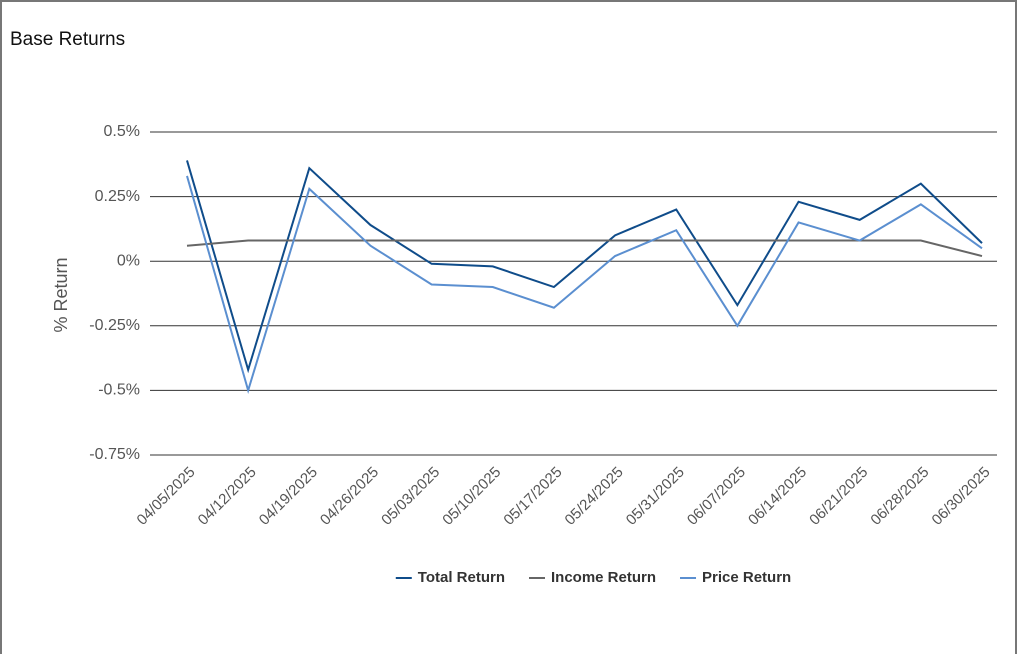 The width and height of the screenshot is (1017, 654). I want to click on x-tick-label: 05/10/2025, so click(471, 496).